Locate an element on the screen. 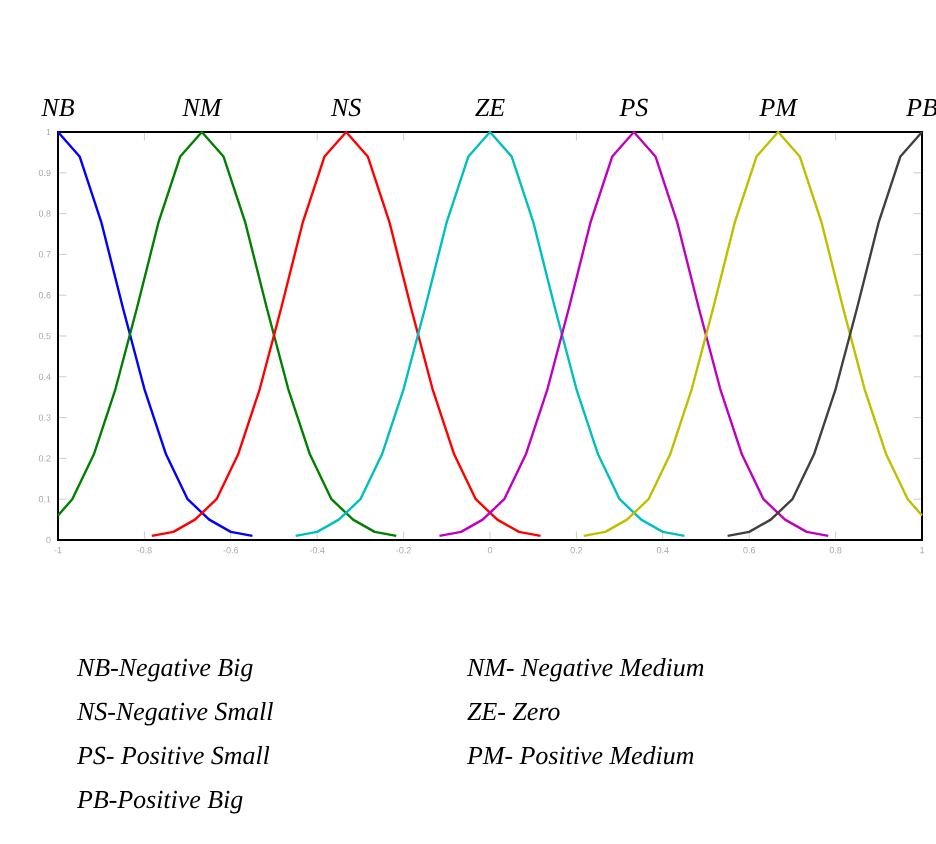  series-label: PS is located at coordinates (633, 107).